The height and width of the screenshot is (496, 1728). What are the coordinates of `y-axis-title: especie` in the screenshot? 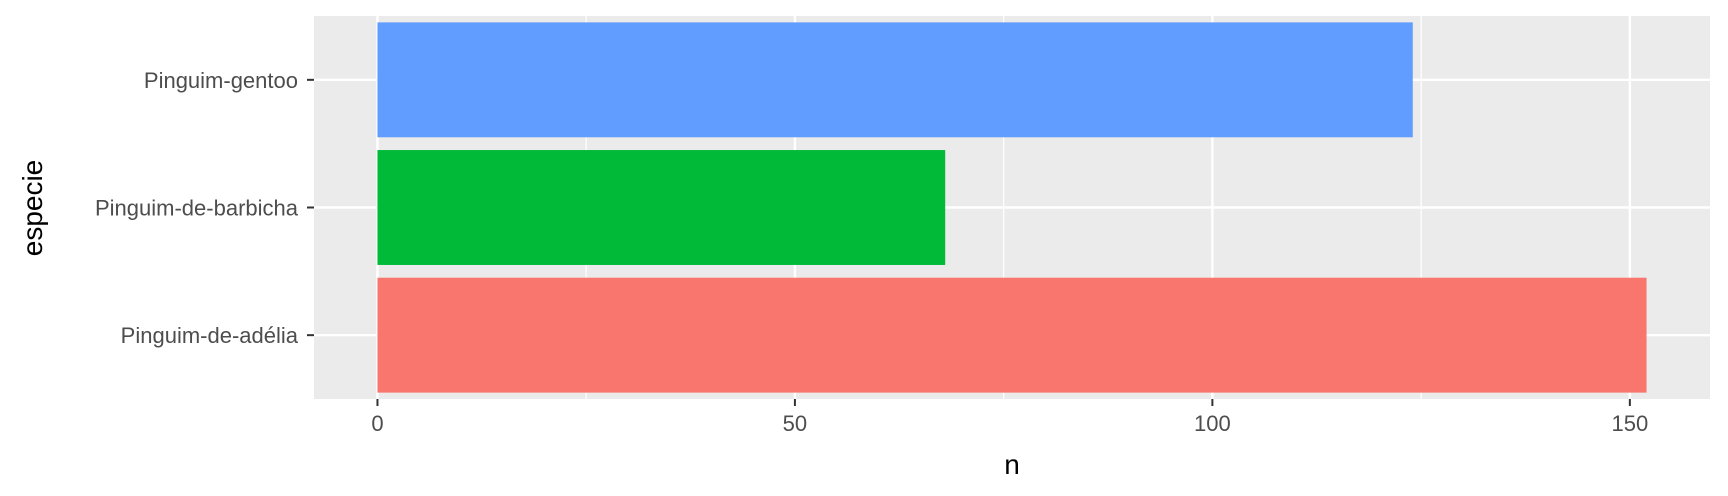 It's located at (32, 208).